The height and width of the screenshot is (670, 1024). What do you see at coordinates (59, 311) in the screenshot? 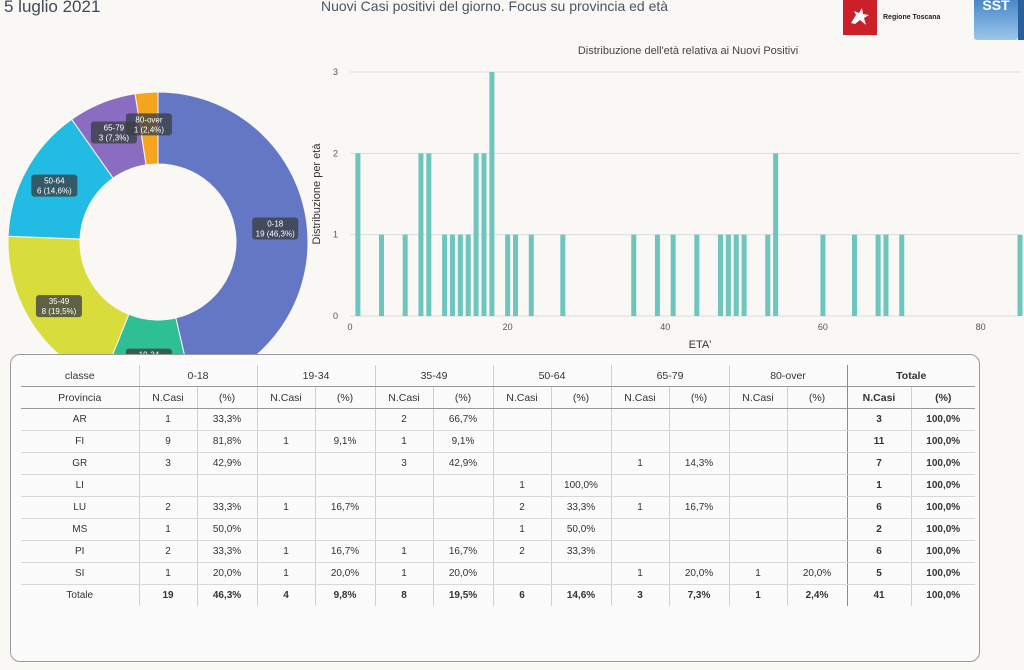
I see `svg-text: 8 (19,5%)` at bounding box center [59, 311].